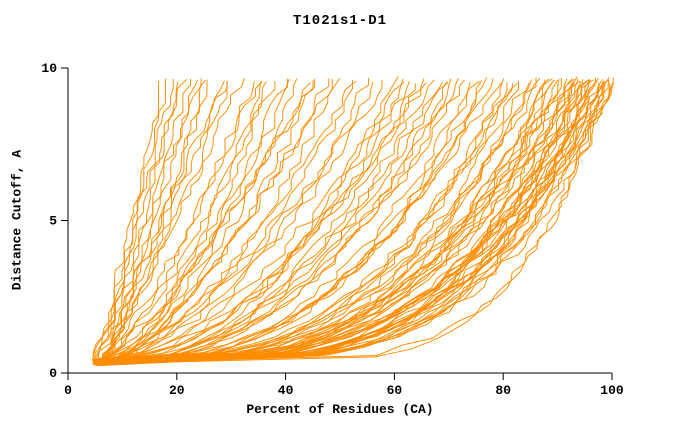  Describe the element at coordinates (49, 68) in the screenshot. I see `y-tick-label: 10` at that location.